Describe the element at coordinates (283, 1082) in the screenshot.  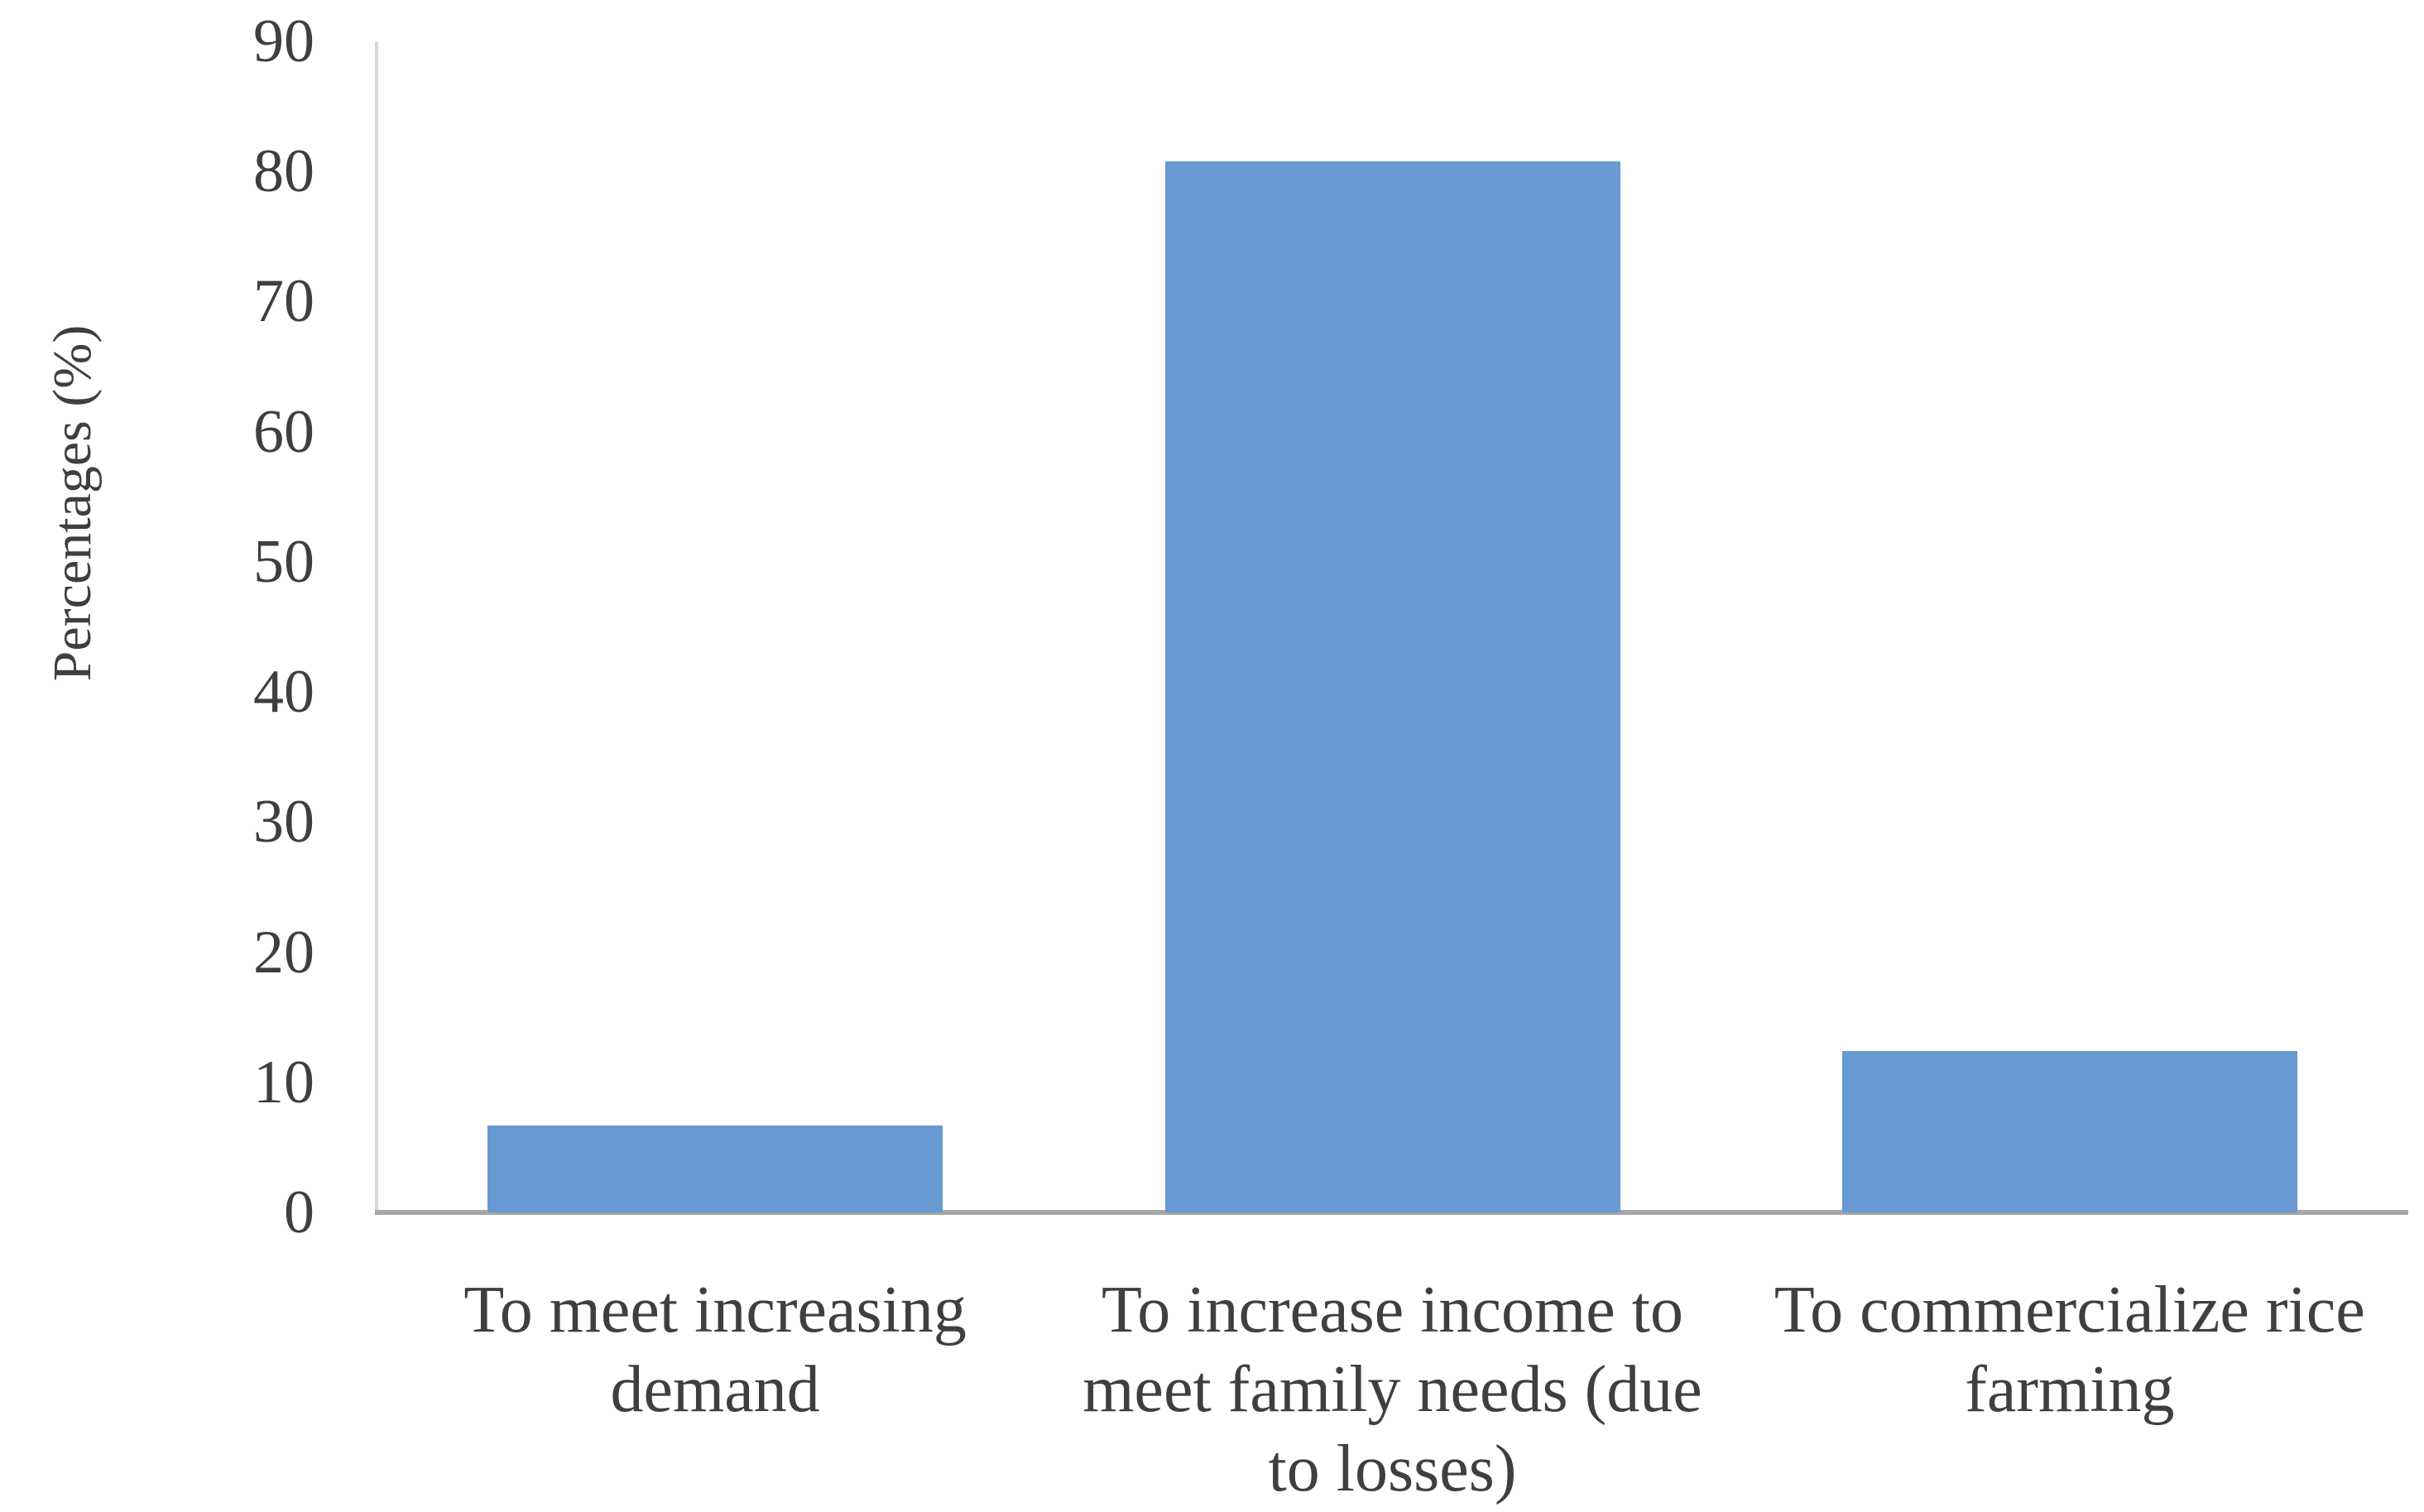
I see `y-tick-label: 10` at that location.